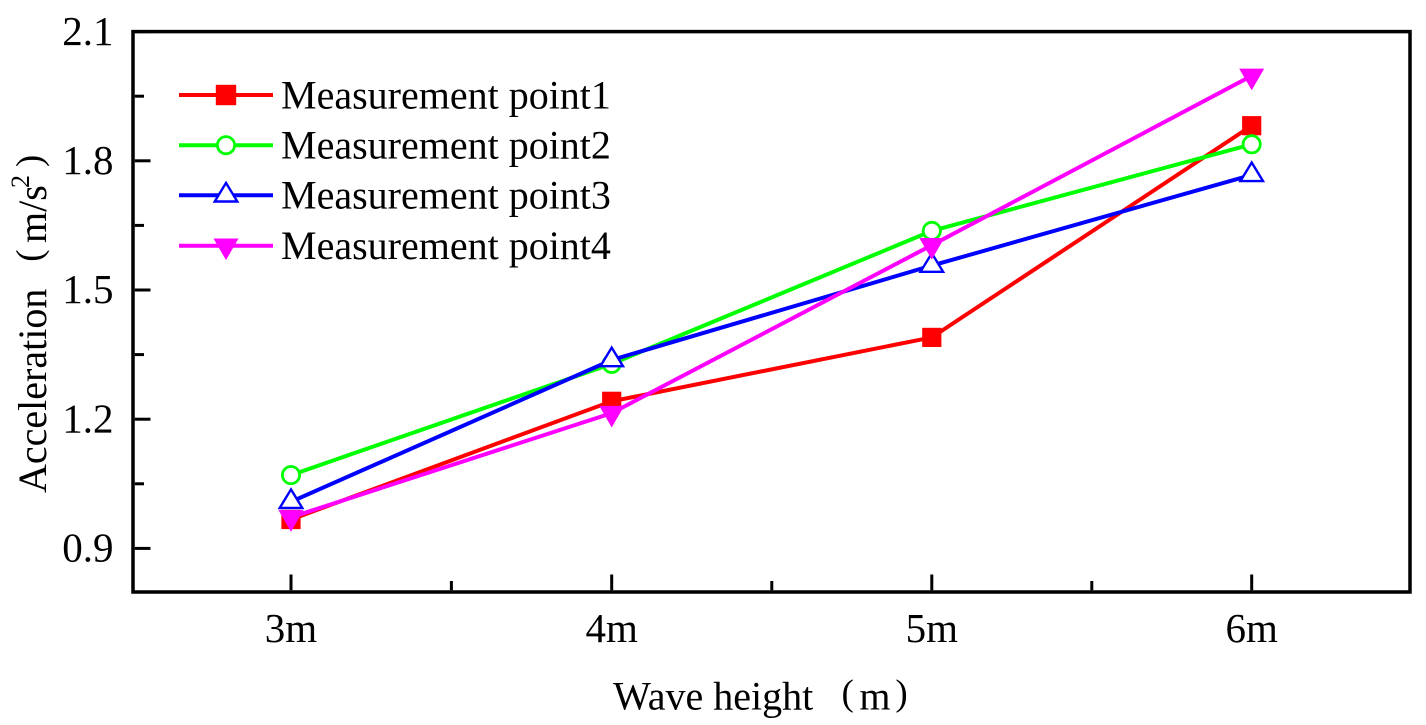 This screenshot has height=725, width=1426. What do you see at coordinates (446, 245) in the screenshot?
I see `svg-text: Measurement point4` at bounding box center [446, 245].